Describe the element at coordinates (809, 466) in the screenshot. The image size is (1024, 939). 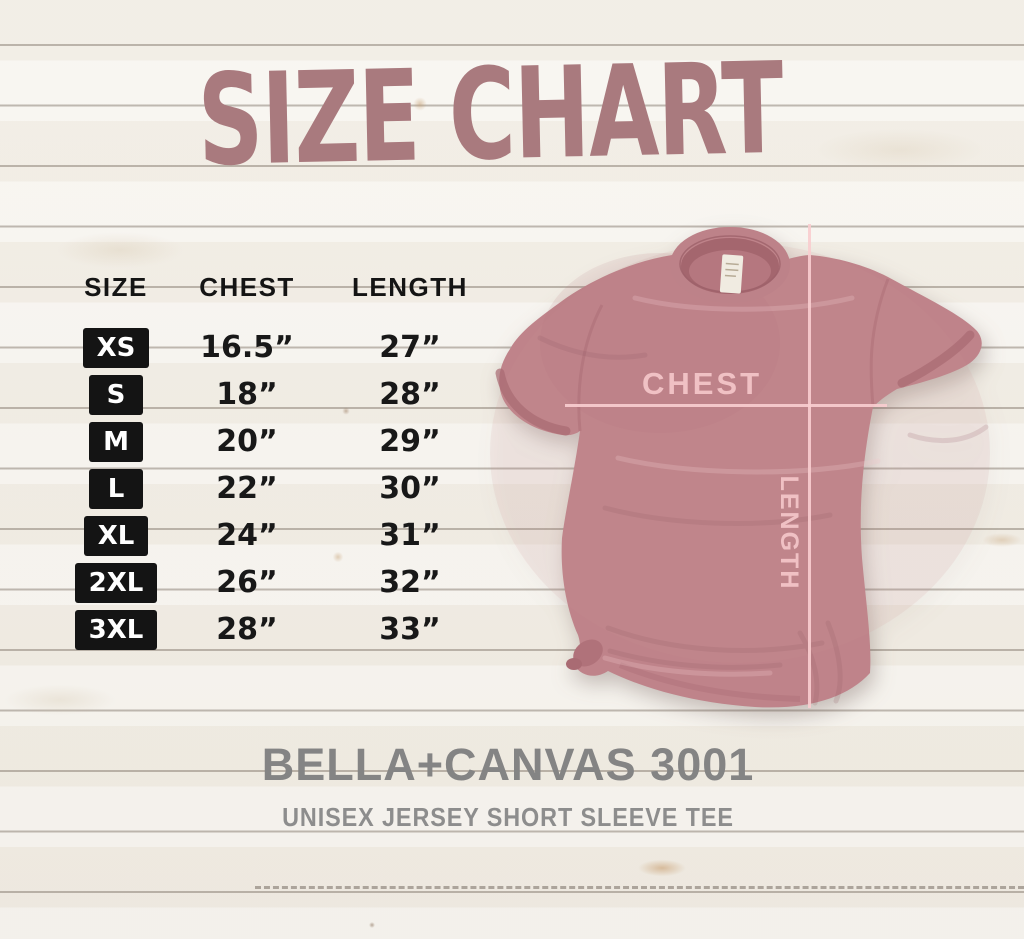
I see `length-measure-line` at that location.